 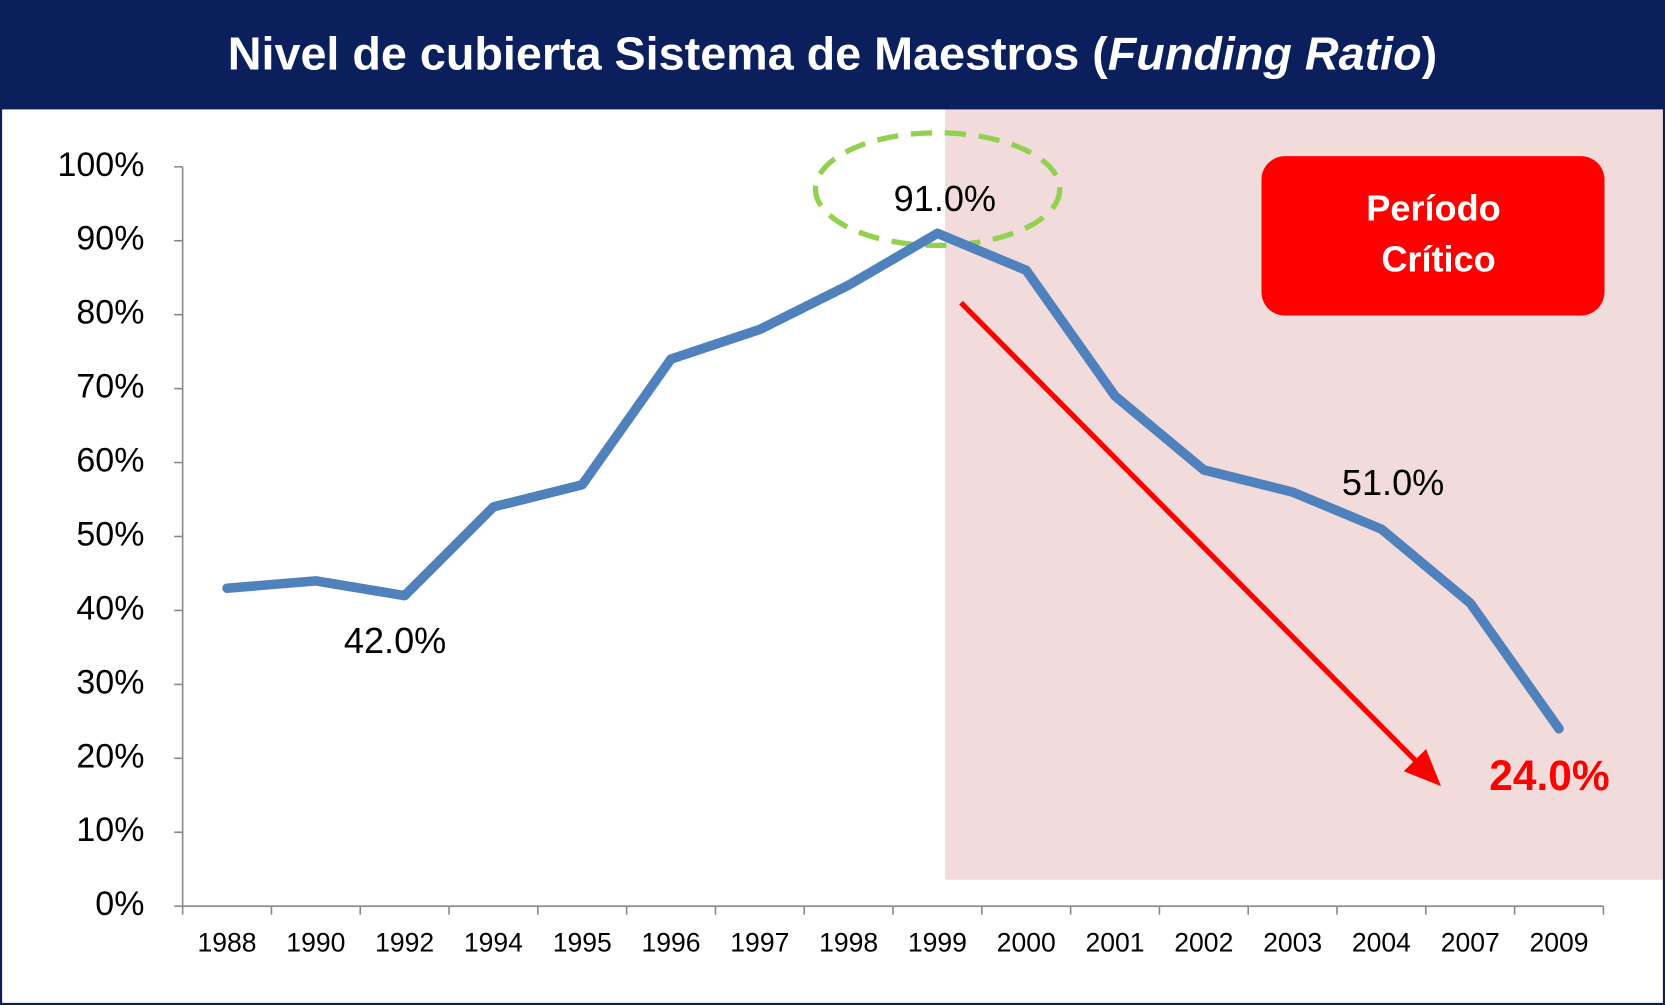 I want to click on x-tick-label: 2004, so click(x=1381, y=942).